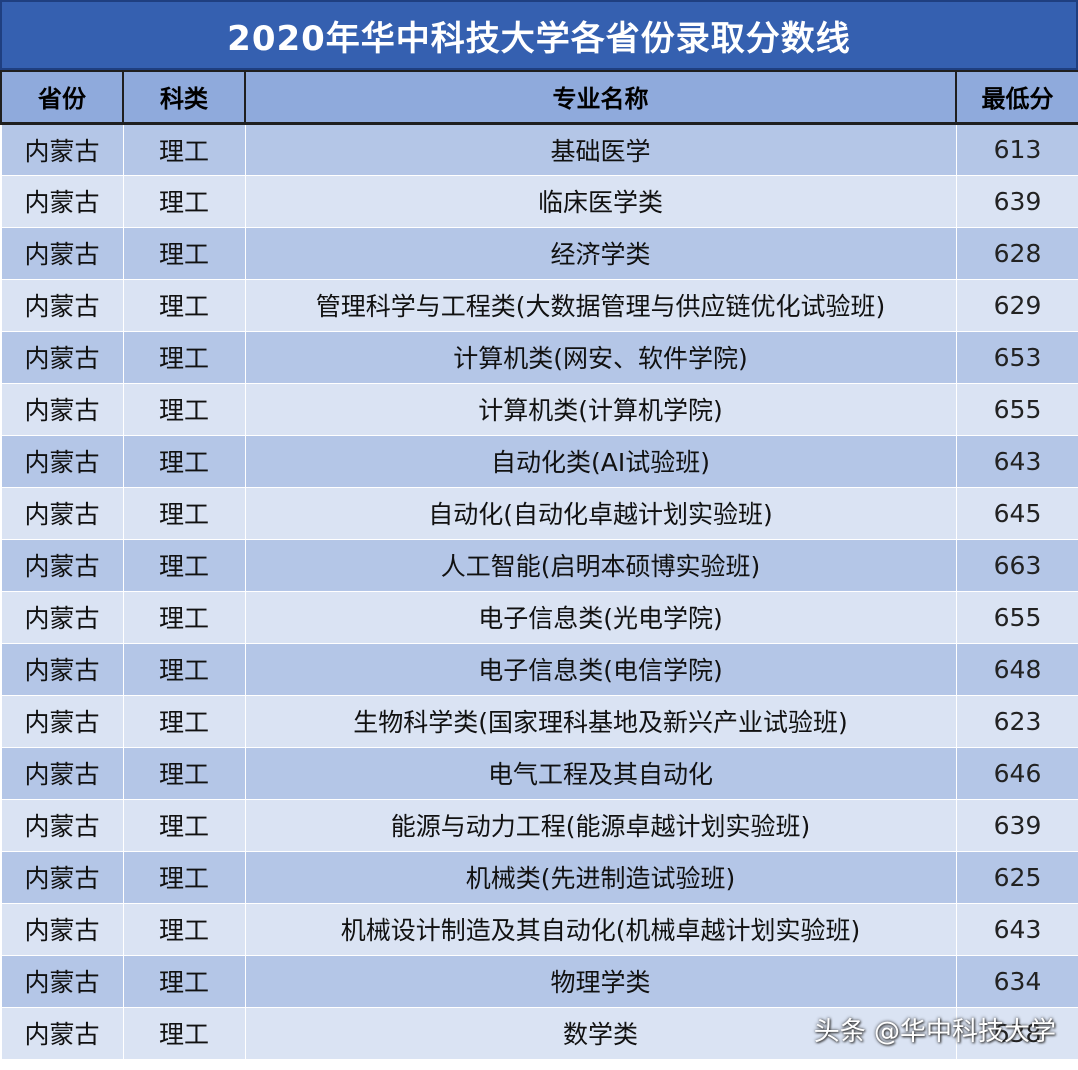  I want to click on header-major: 专业名称, so click(600, 97).